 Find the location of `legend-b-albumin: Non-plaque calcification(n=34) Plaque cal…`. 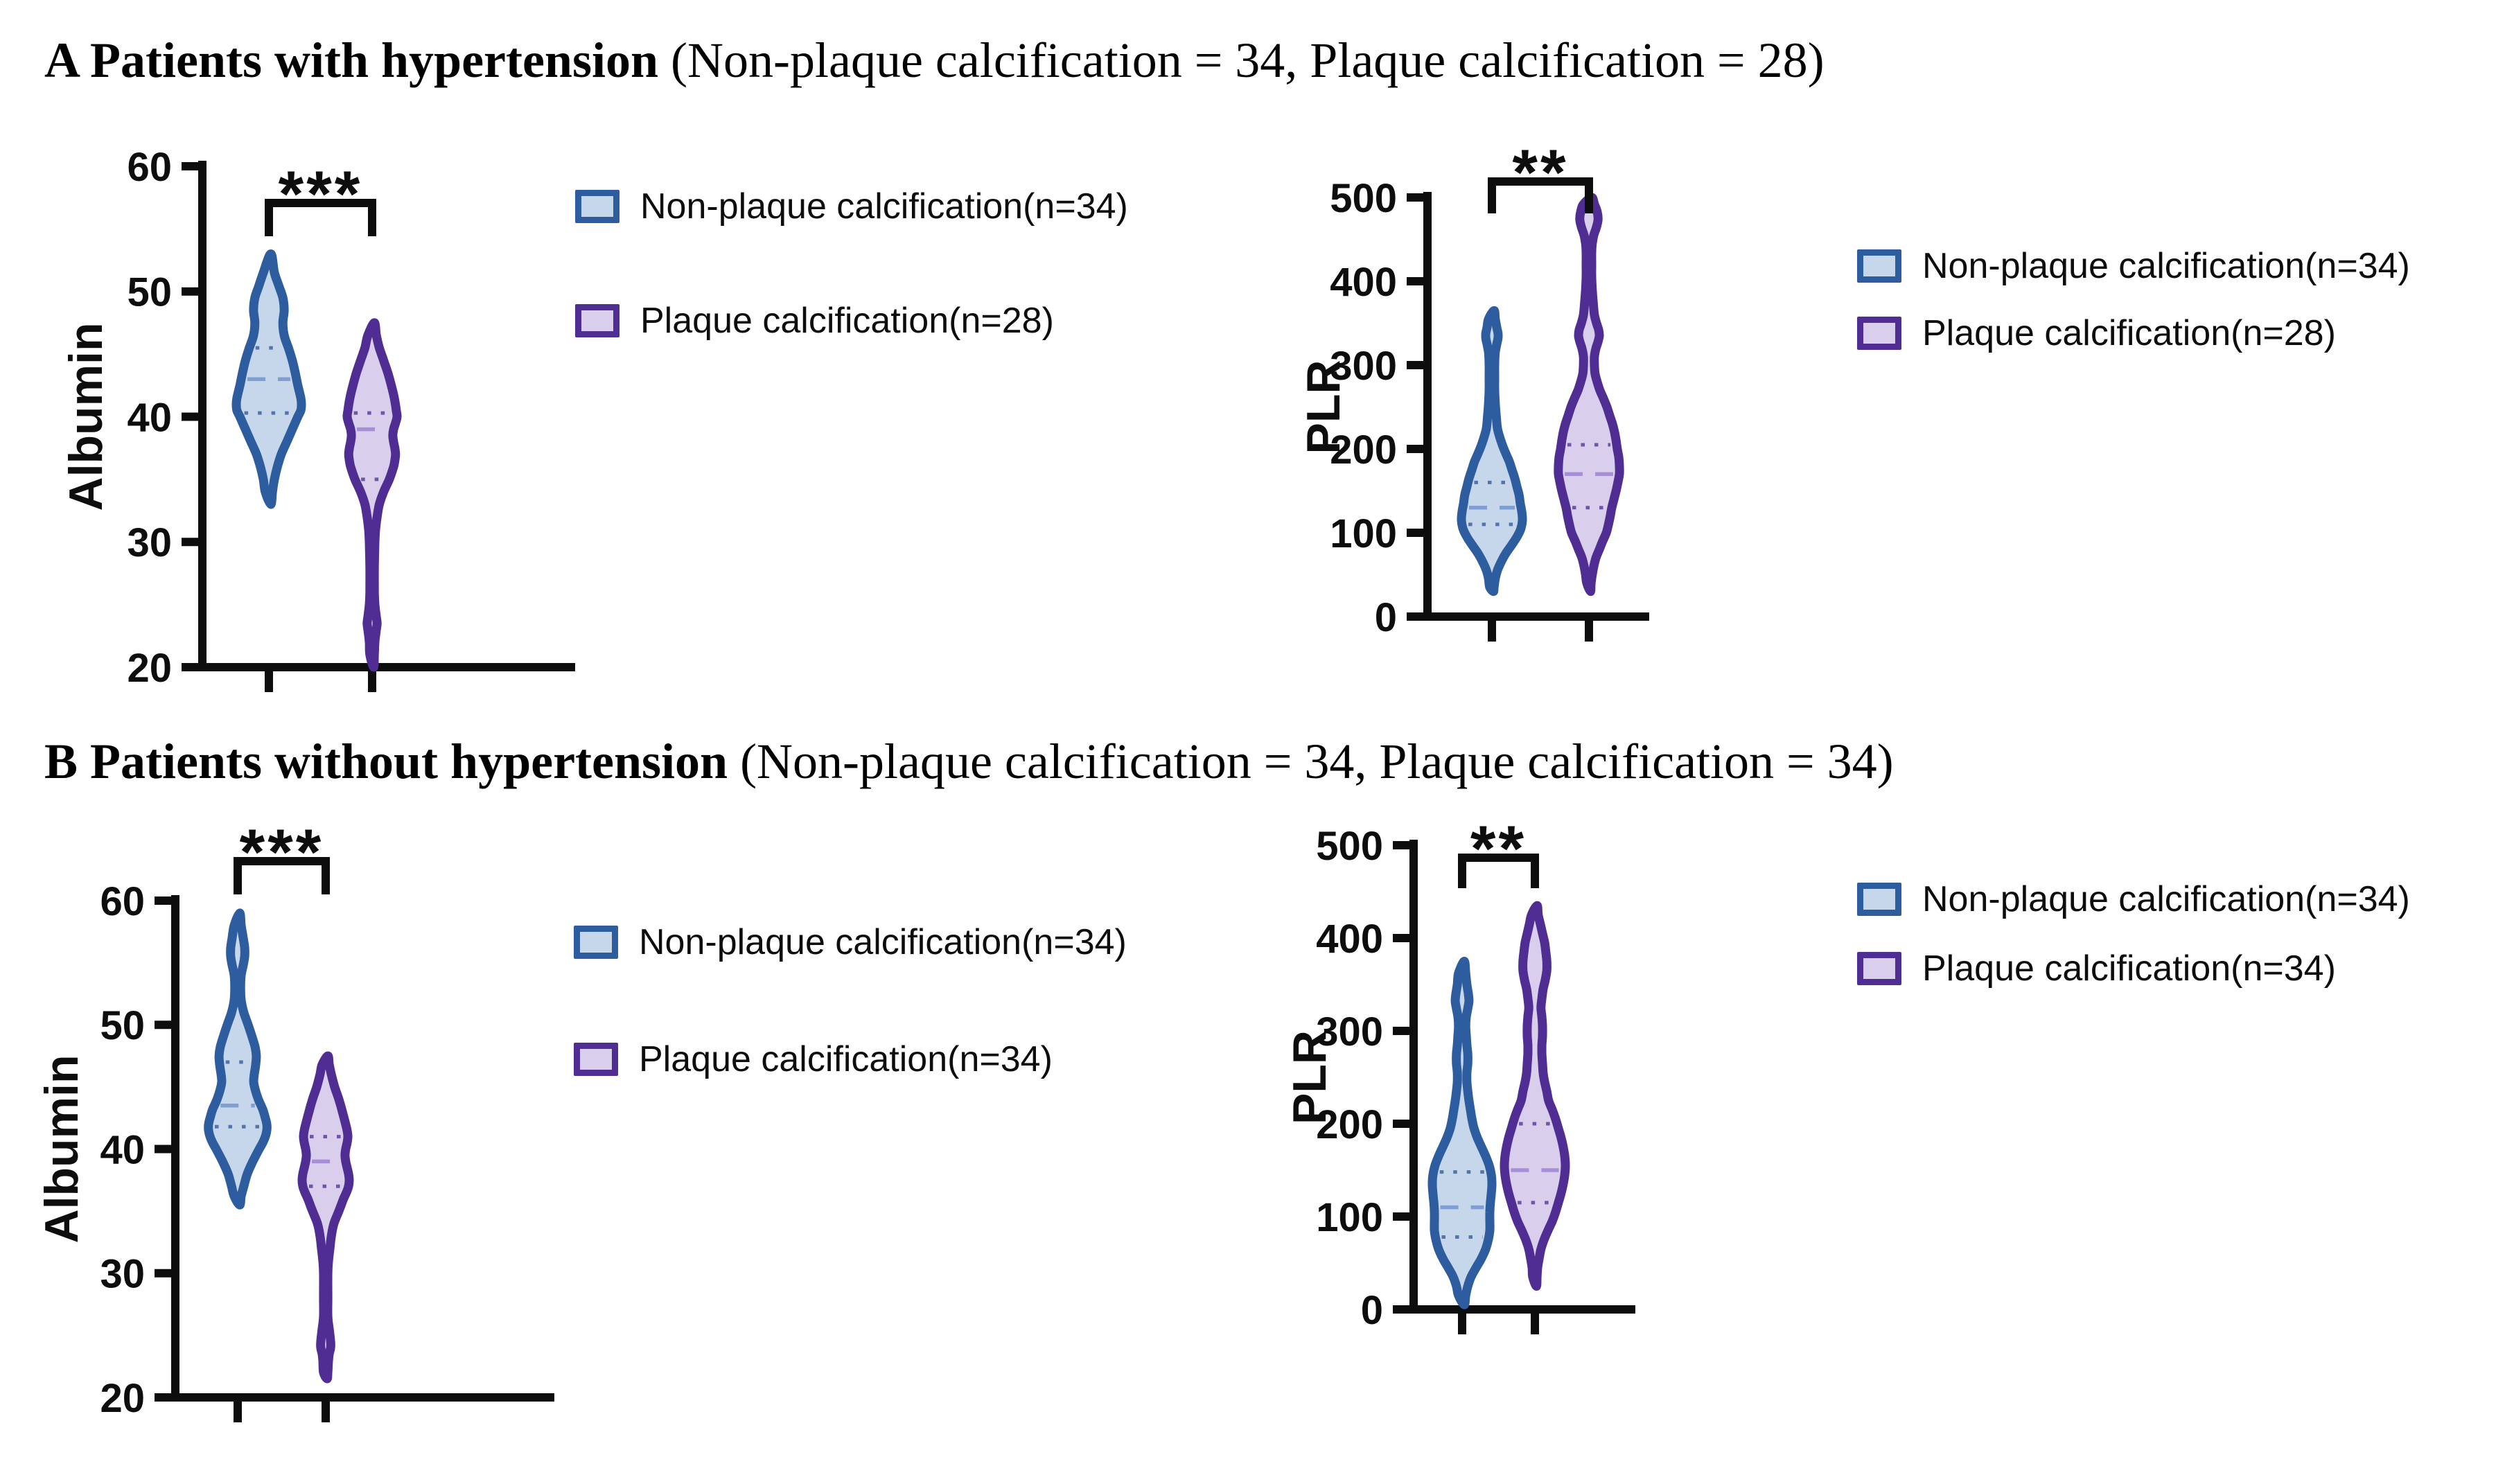

legend-b-albumin: Non-plaque calcification(n=34) Plaque cal… is located at coordinates (850, 1000).